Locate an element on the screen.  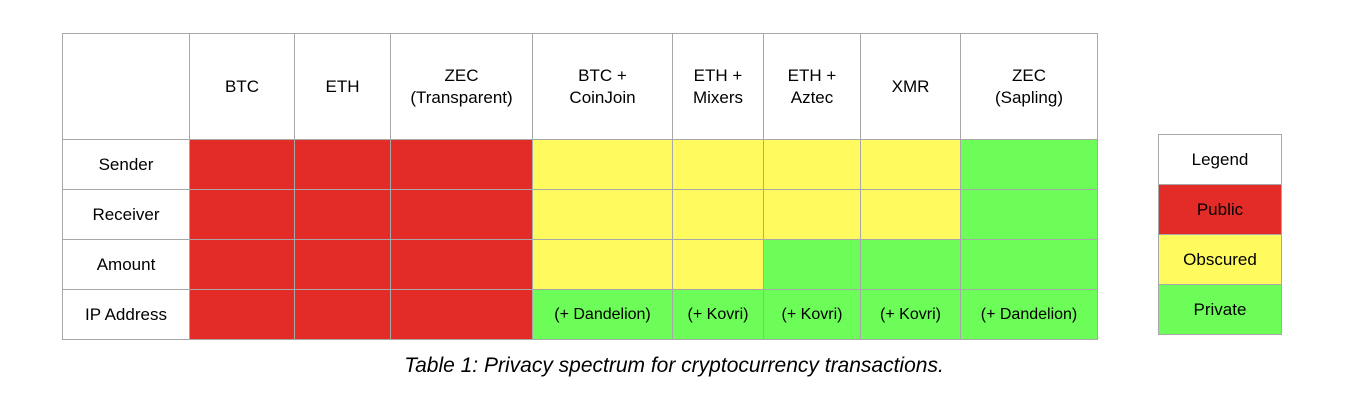
column-header-label: ETH is located at coordinates (342, 86).